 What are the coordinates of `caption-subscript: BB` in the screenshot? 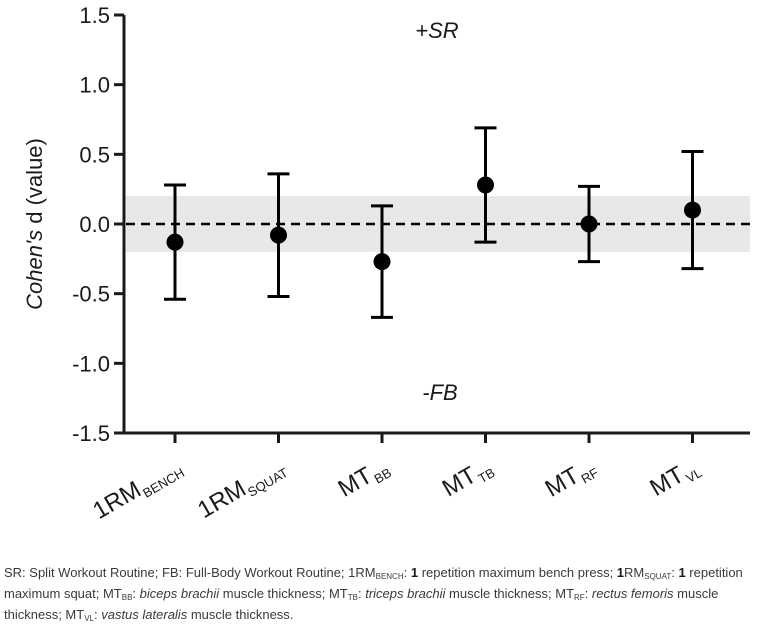 It's located at (127, 597).